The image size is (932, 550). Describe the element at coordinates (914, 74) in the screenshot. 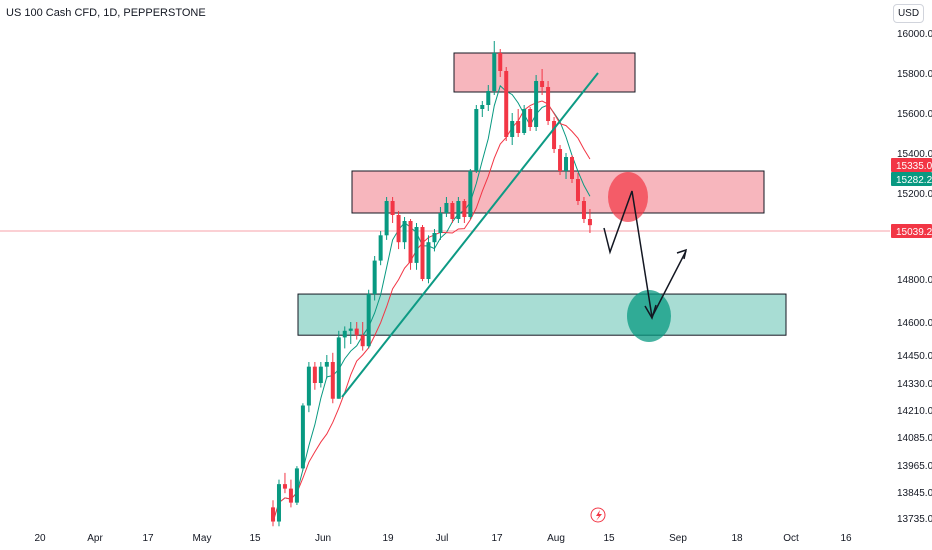

I see `price-tick-label: 15800.0` at that location.